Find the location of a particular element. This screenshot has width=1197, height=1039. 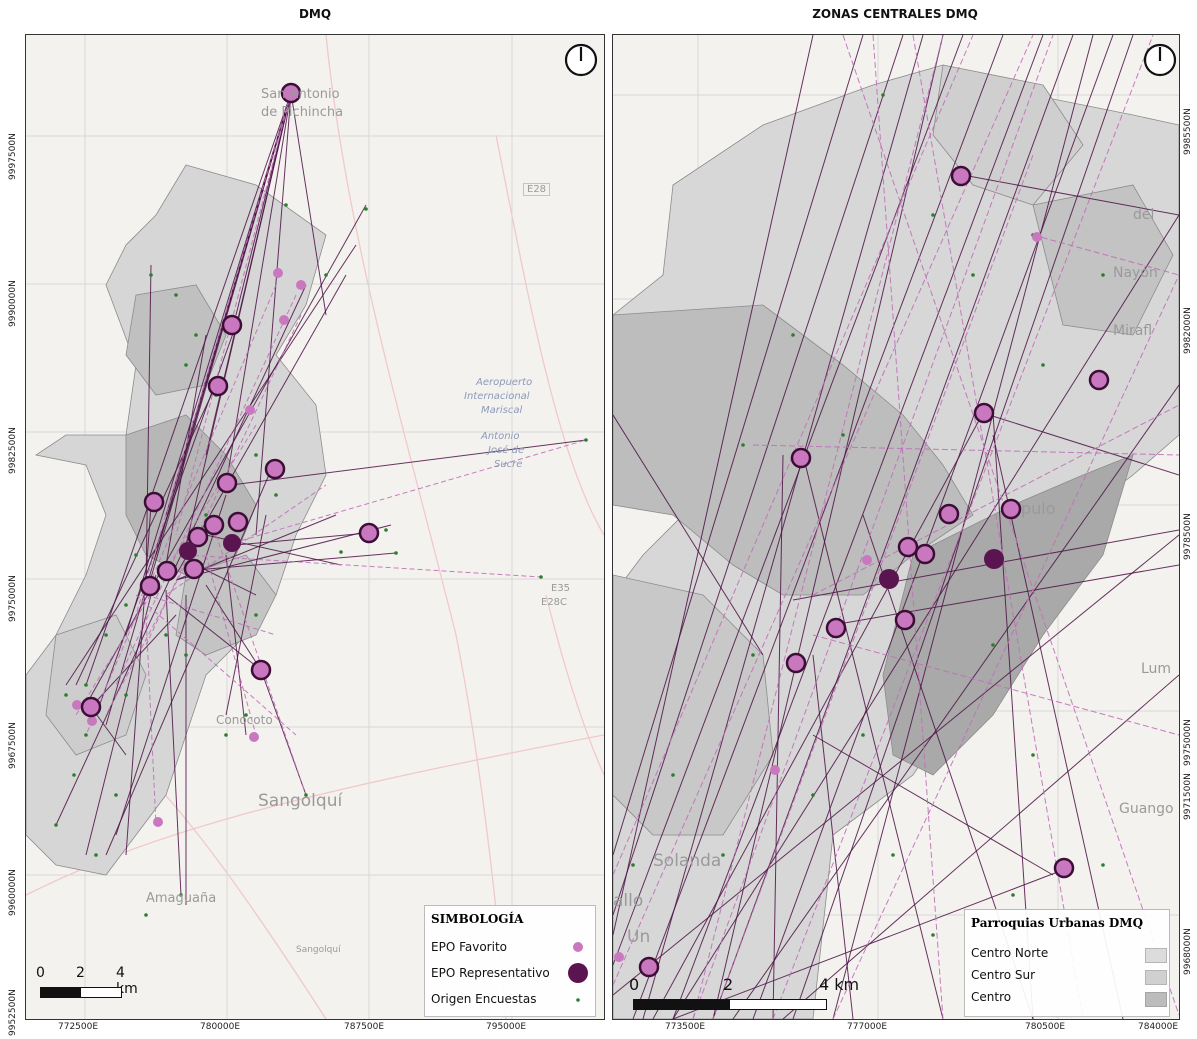

left-x-label: 780000E is located at coordinates (220, 1027).